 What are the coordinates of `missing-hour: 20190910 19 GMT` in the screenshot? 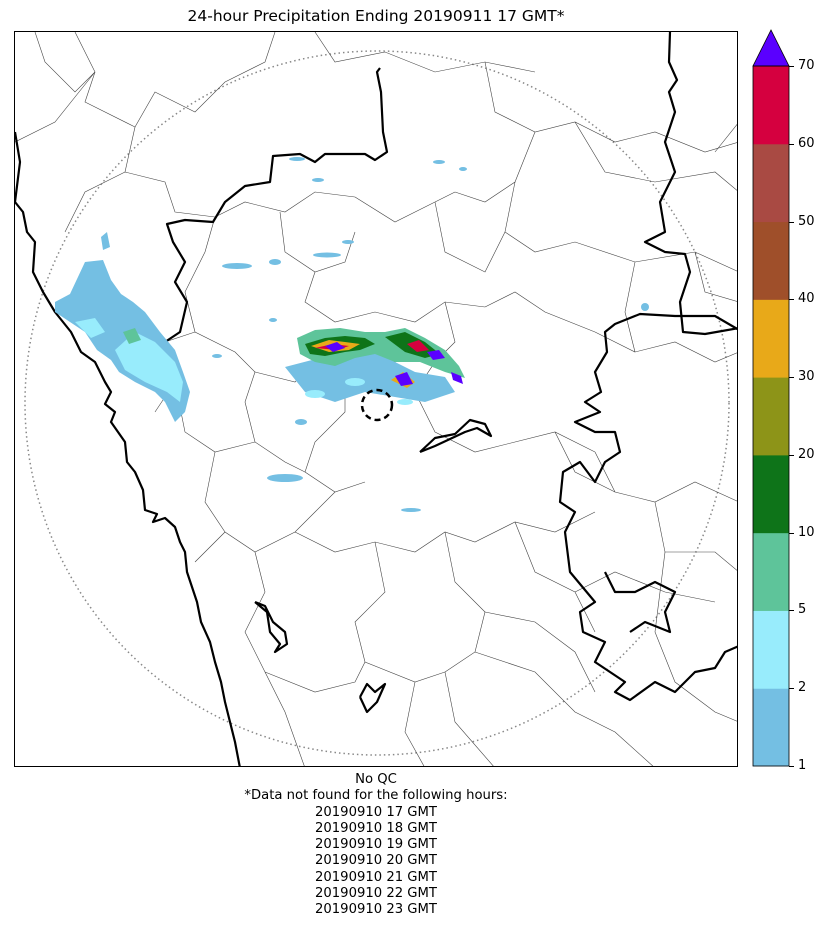 It's located at (376, 845).